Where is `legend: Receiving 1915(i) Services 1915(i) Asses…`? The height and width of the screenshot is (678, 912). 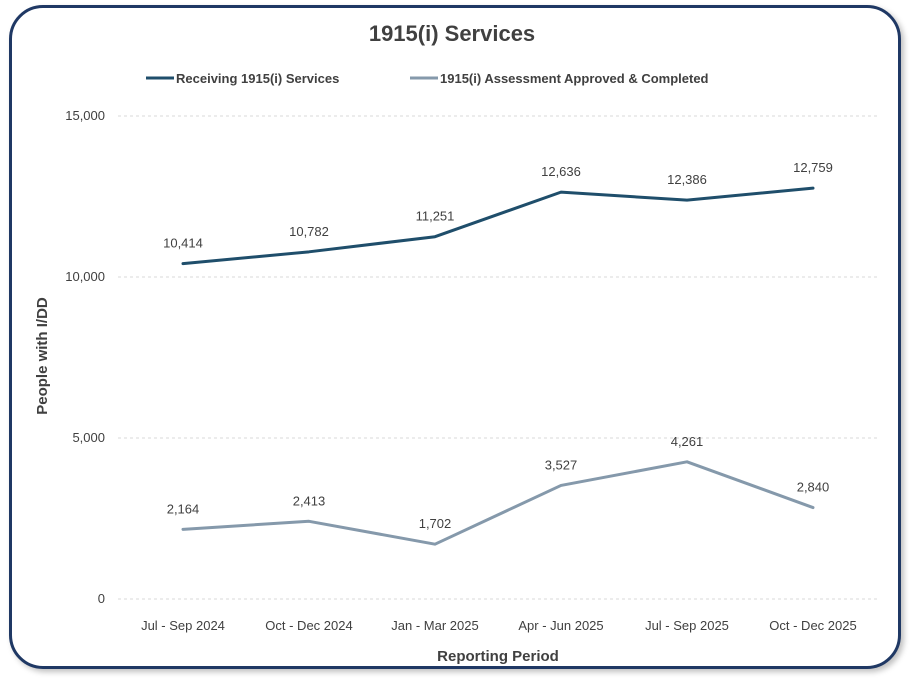
legend: Receiving 1915(i) Services 1915(i) Asses… is located at coordinates (427, 78).